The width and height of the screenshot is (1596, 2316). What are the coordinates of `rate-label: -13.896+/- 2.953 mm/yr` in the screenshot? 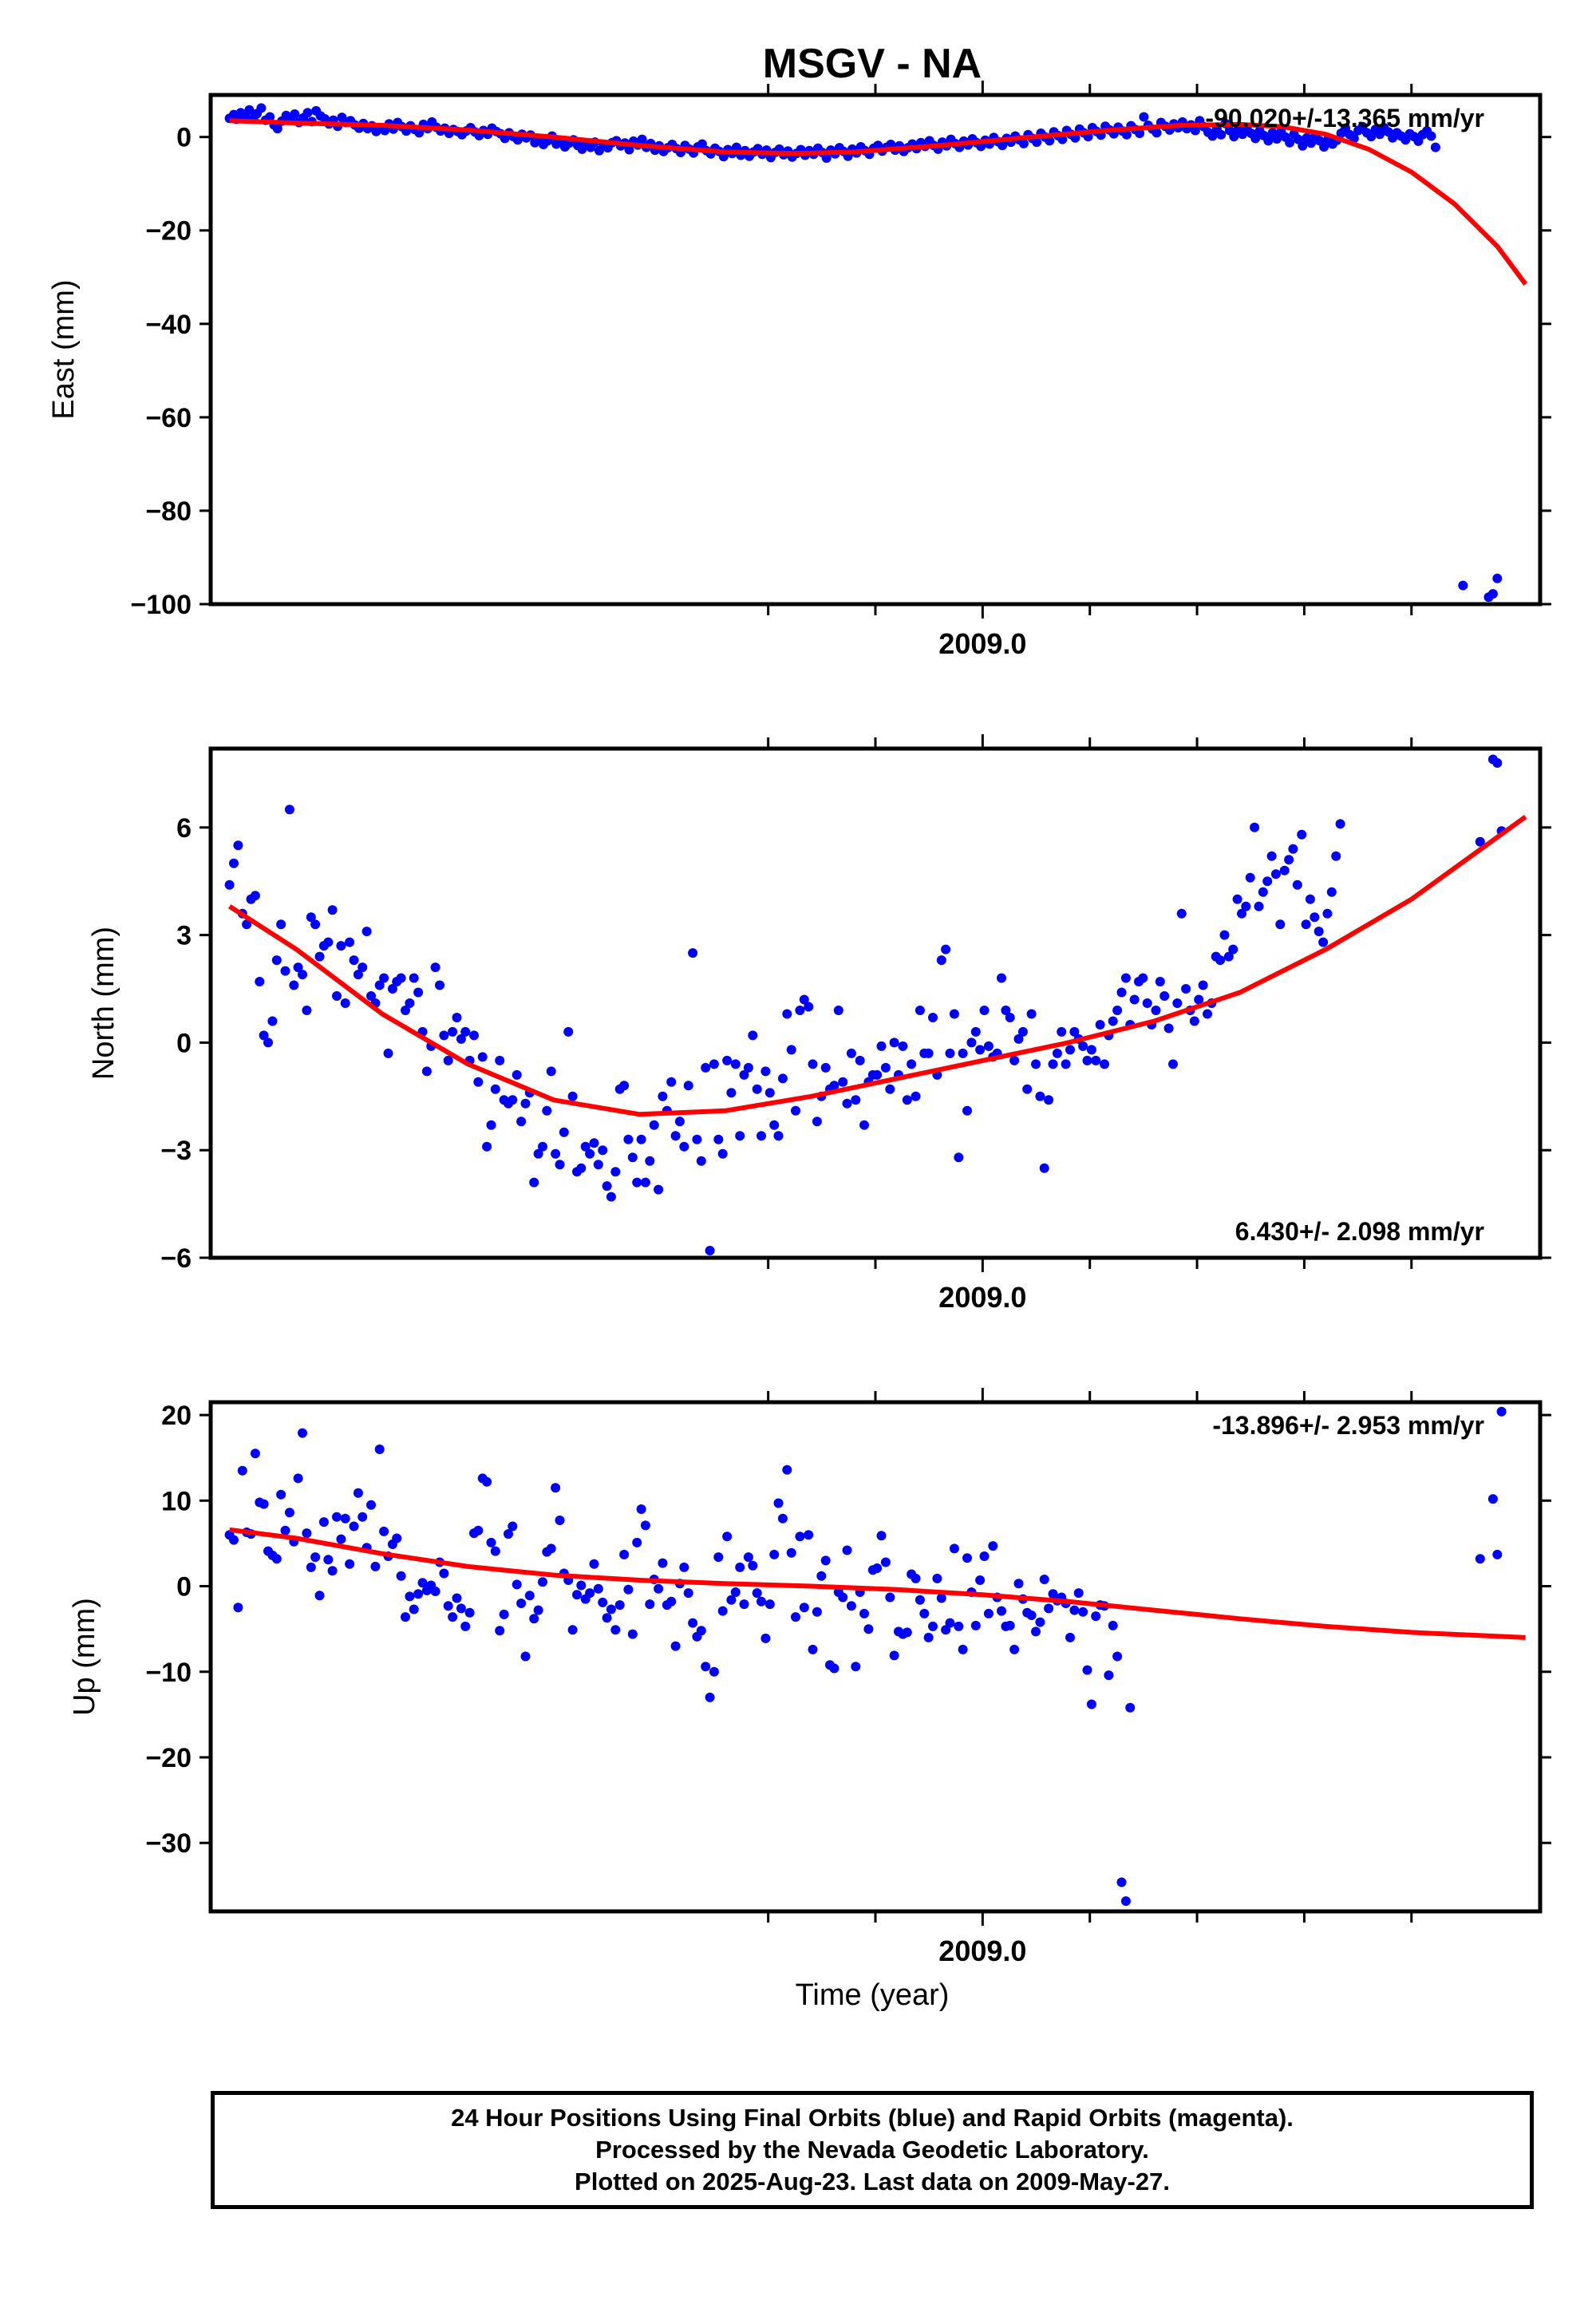 It's located at (1348, 1425).